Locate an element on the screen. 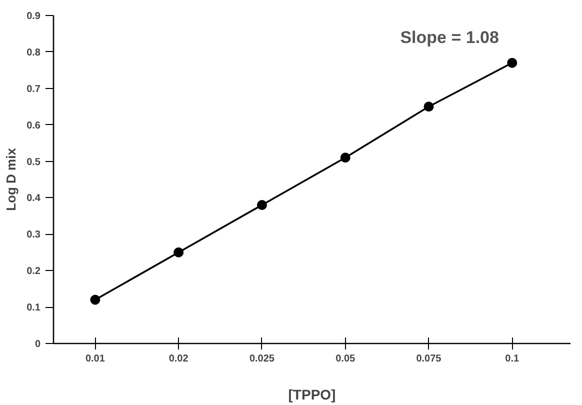 This screenshot has height=405, width=582. y-tick-label: 0.2 is located at coordinates (33, 272).